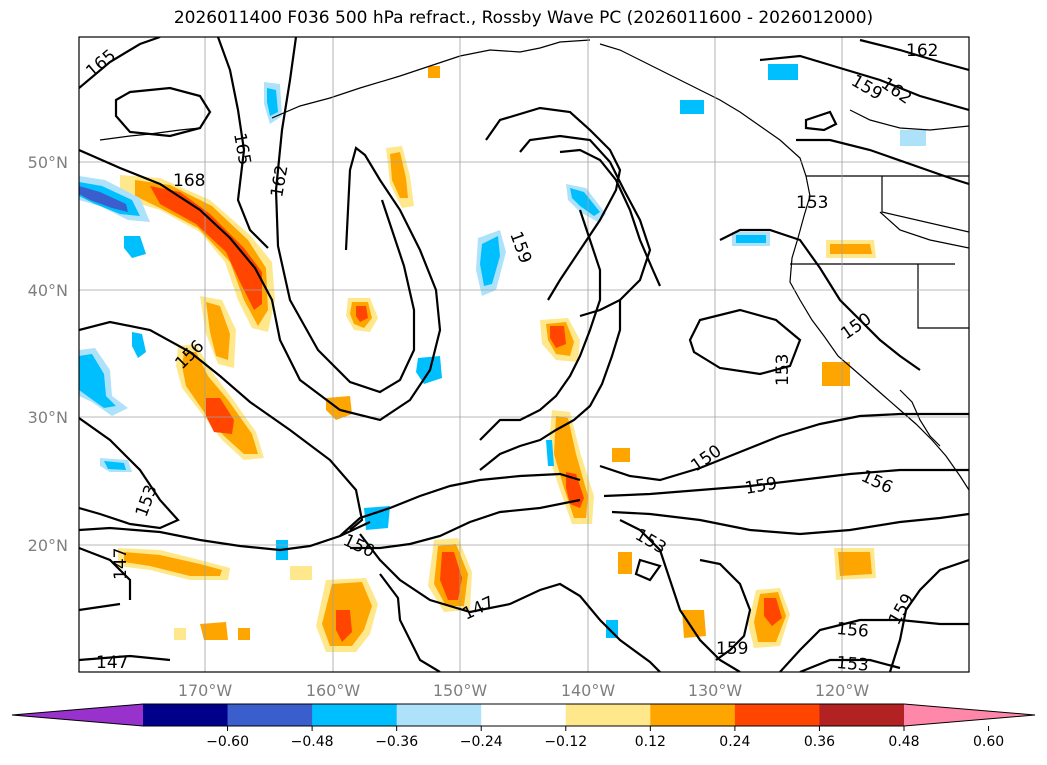 The height and width of the screenshot is (765, 1047). What do you see at coordinates (189, 181) in the screenshot?
I see `contour-label: 168` at bounding box center [189, 181].